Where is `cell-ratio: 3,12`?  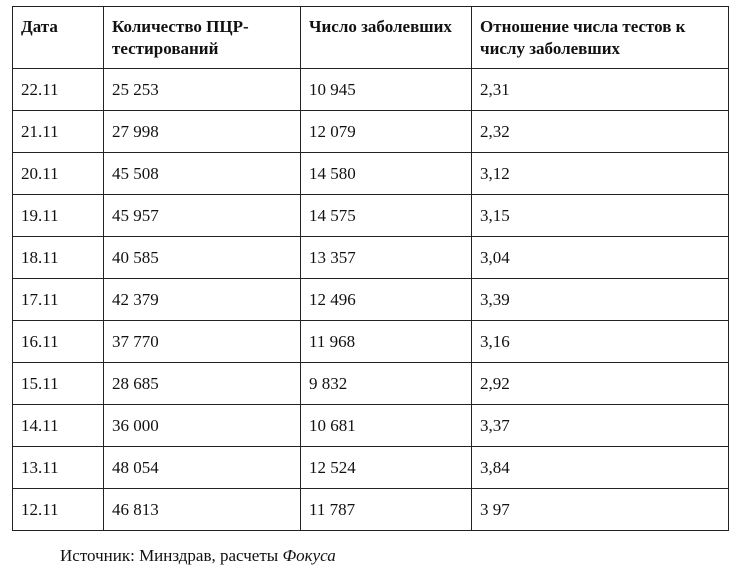
cell-ratio: 3,12 is located at coordinates (600, 173).